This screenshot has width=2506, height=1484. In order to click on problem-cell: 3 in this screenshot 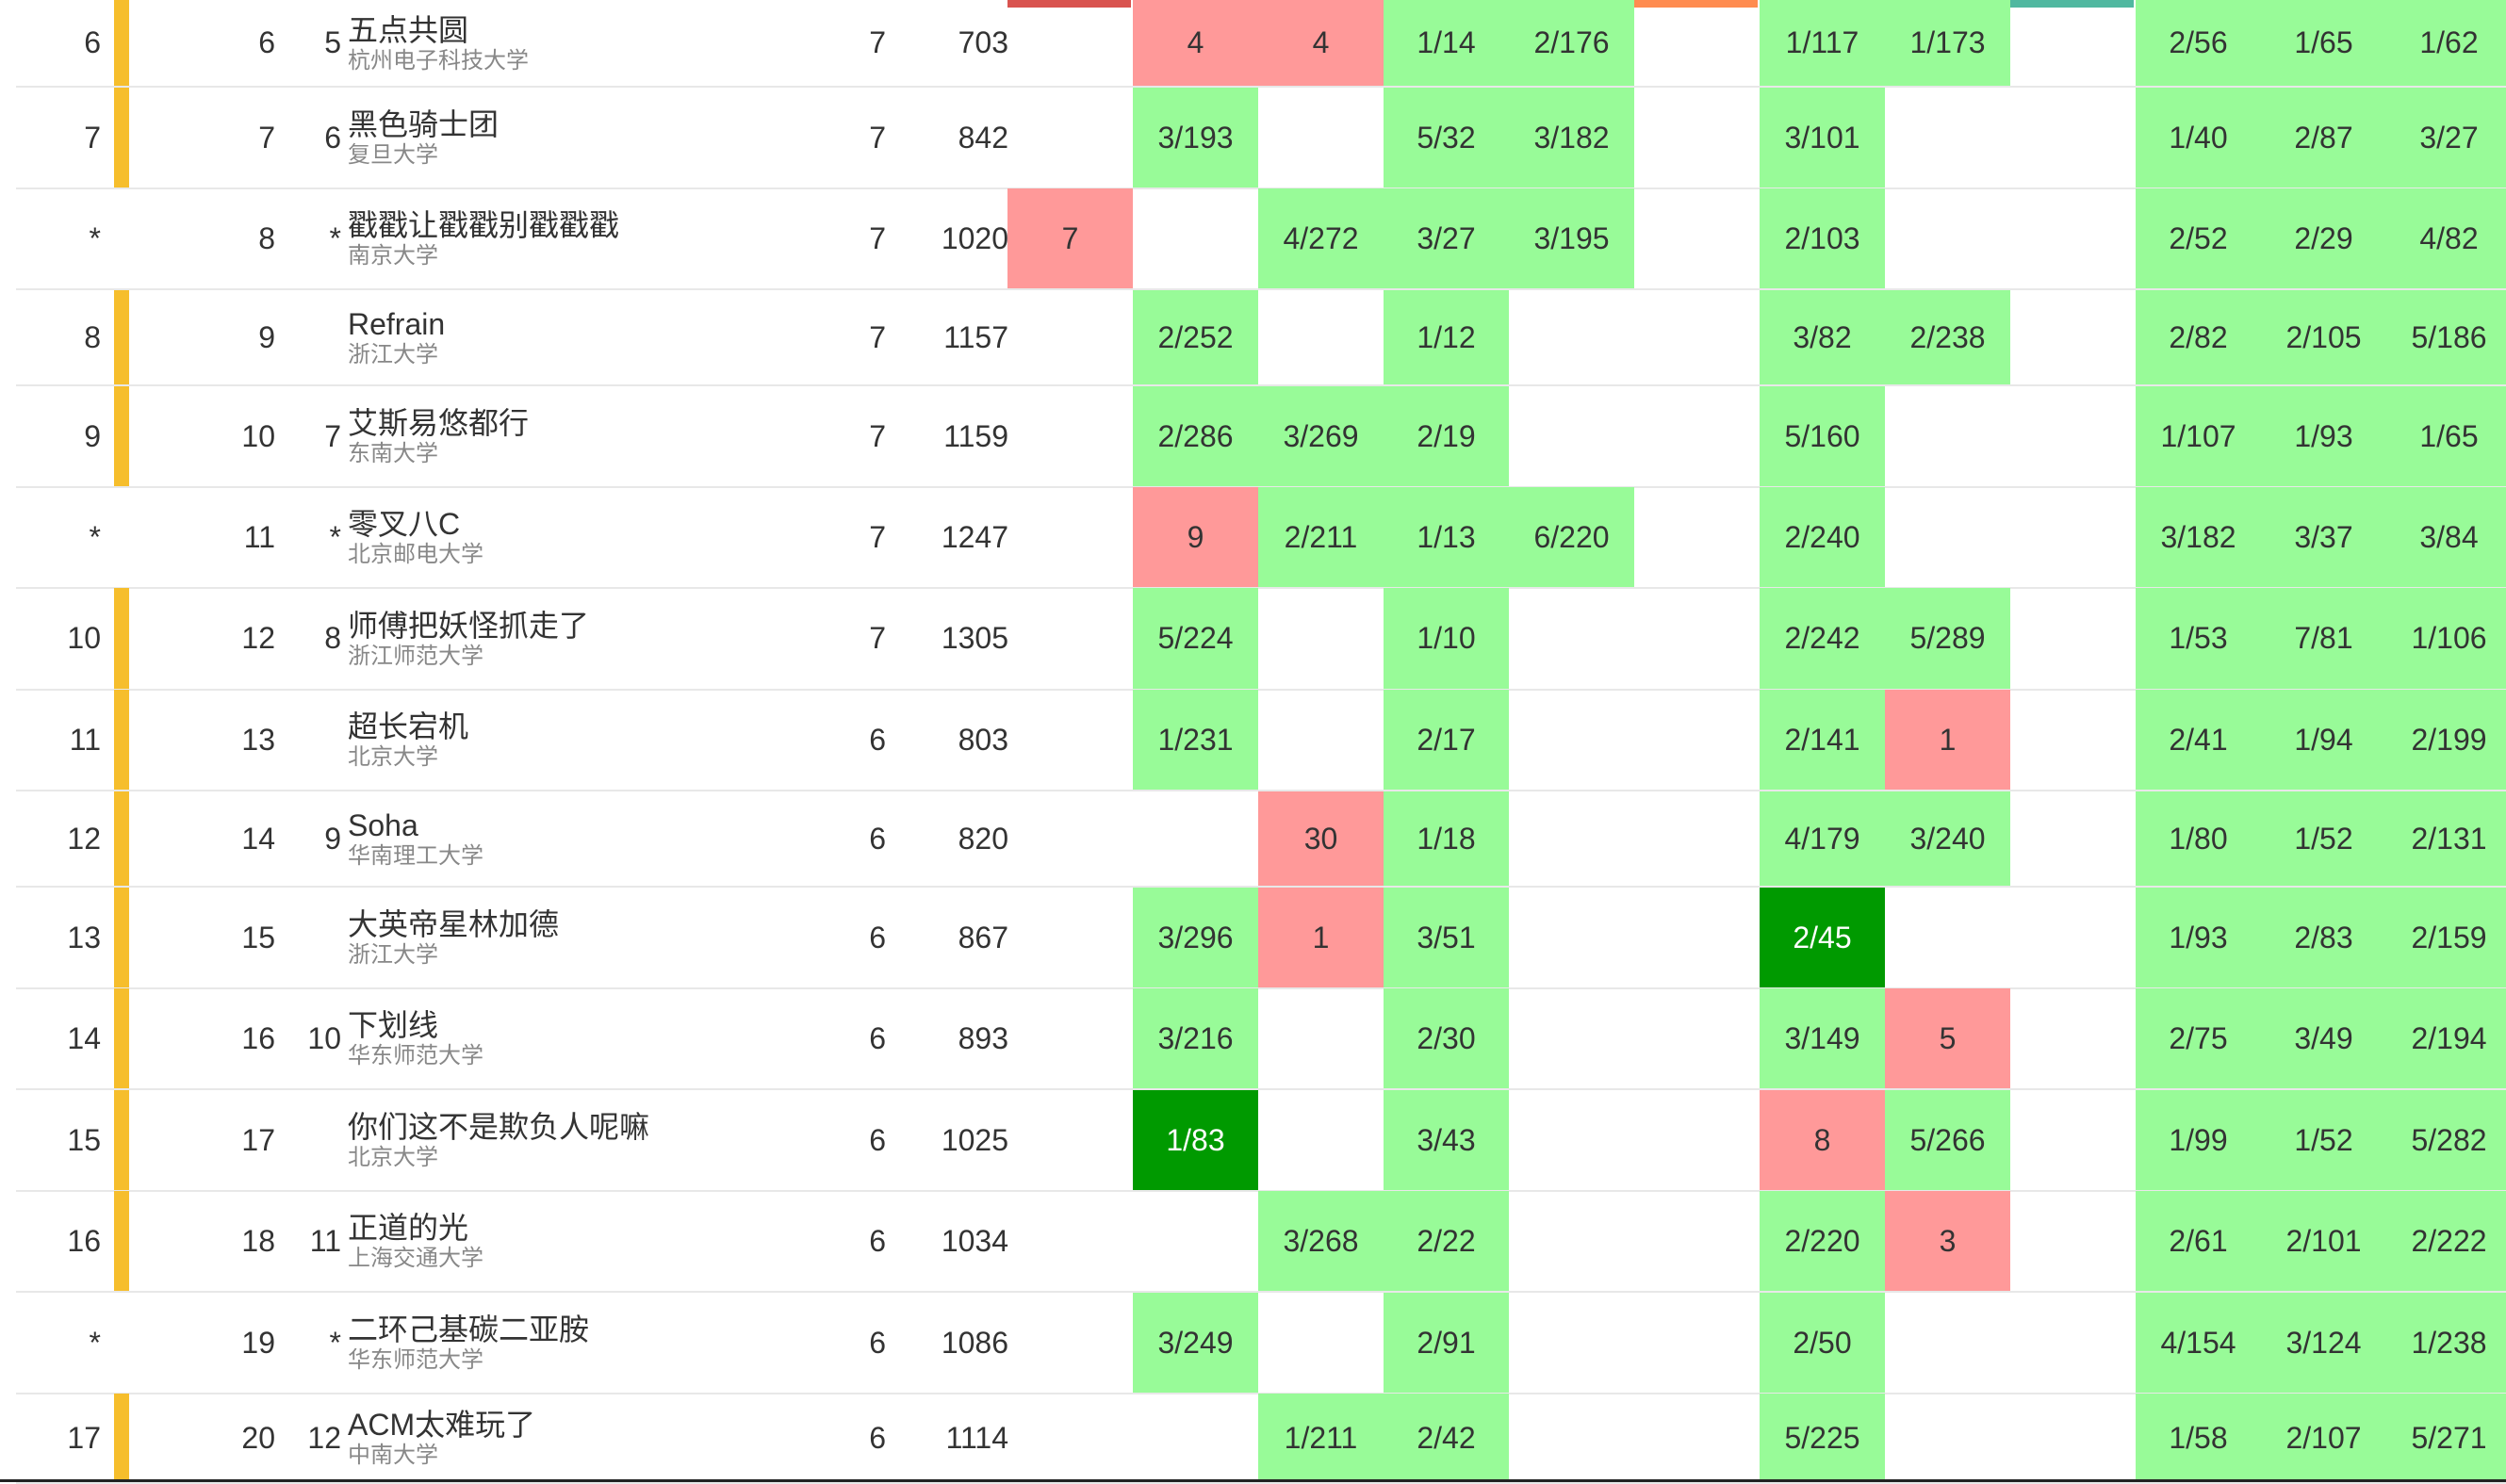, I will do `click(1948, 1241)`.